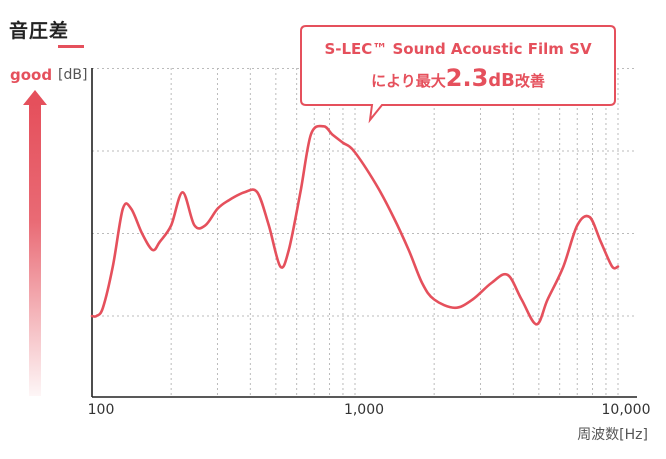  I want to click on x-axis-label: 周波数[Hz], so click(612, 435).